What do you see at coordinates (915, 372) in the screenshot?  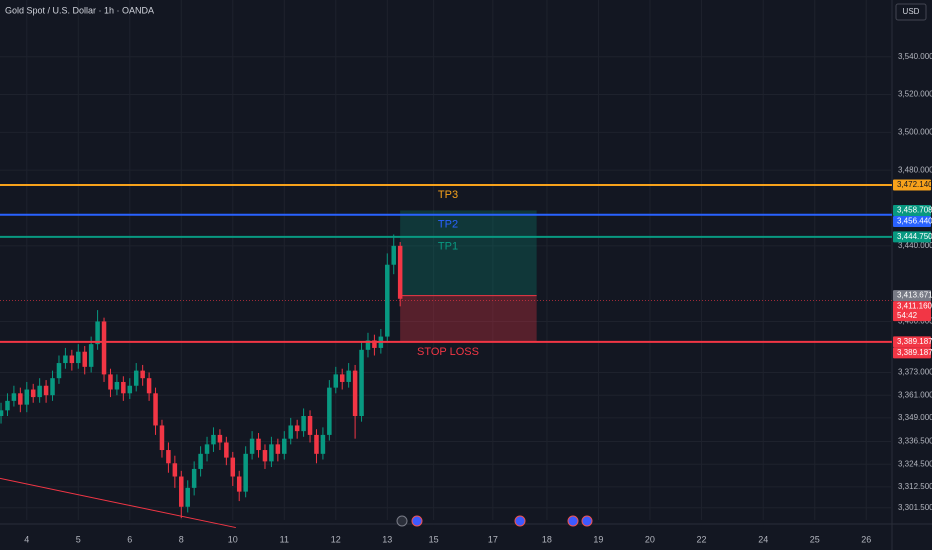 I see `y-tick-label: 3,373.000` at bounding box center [915, 372].